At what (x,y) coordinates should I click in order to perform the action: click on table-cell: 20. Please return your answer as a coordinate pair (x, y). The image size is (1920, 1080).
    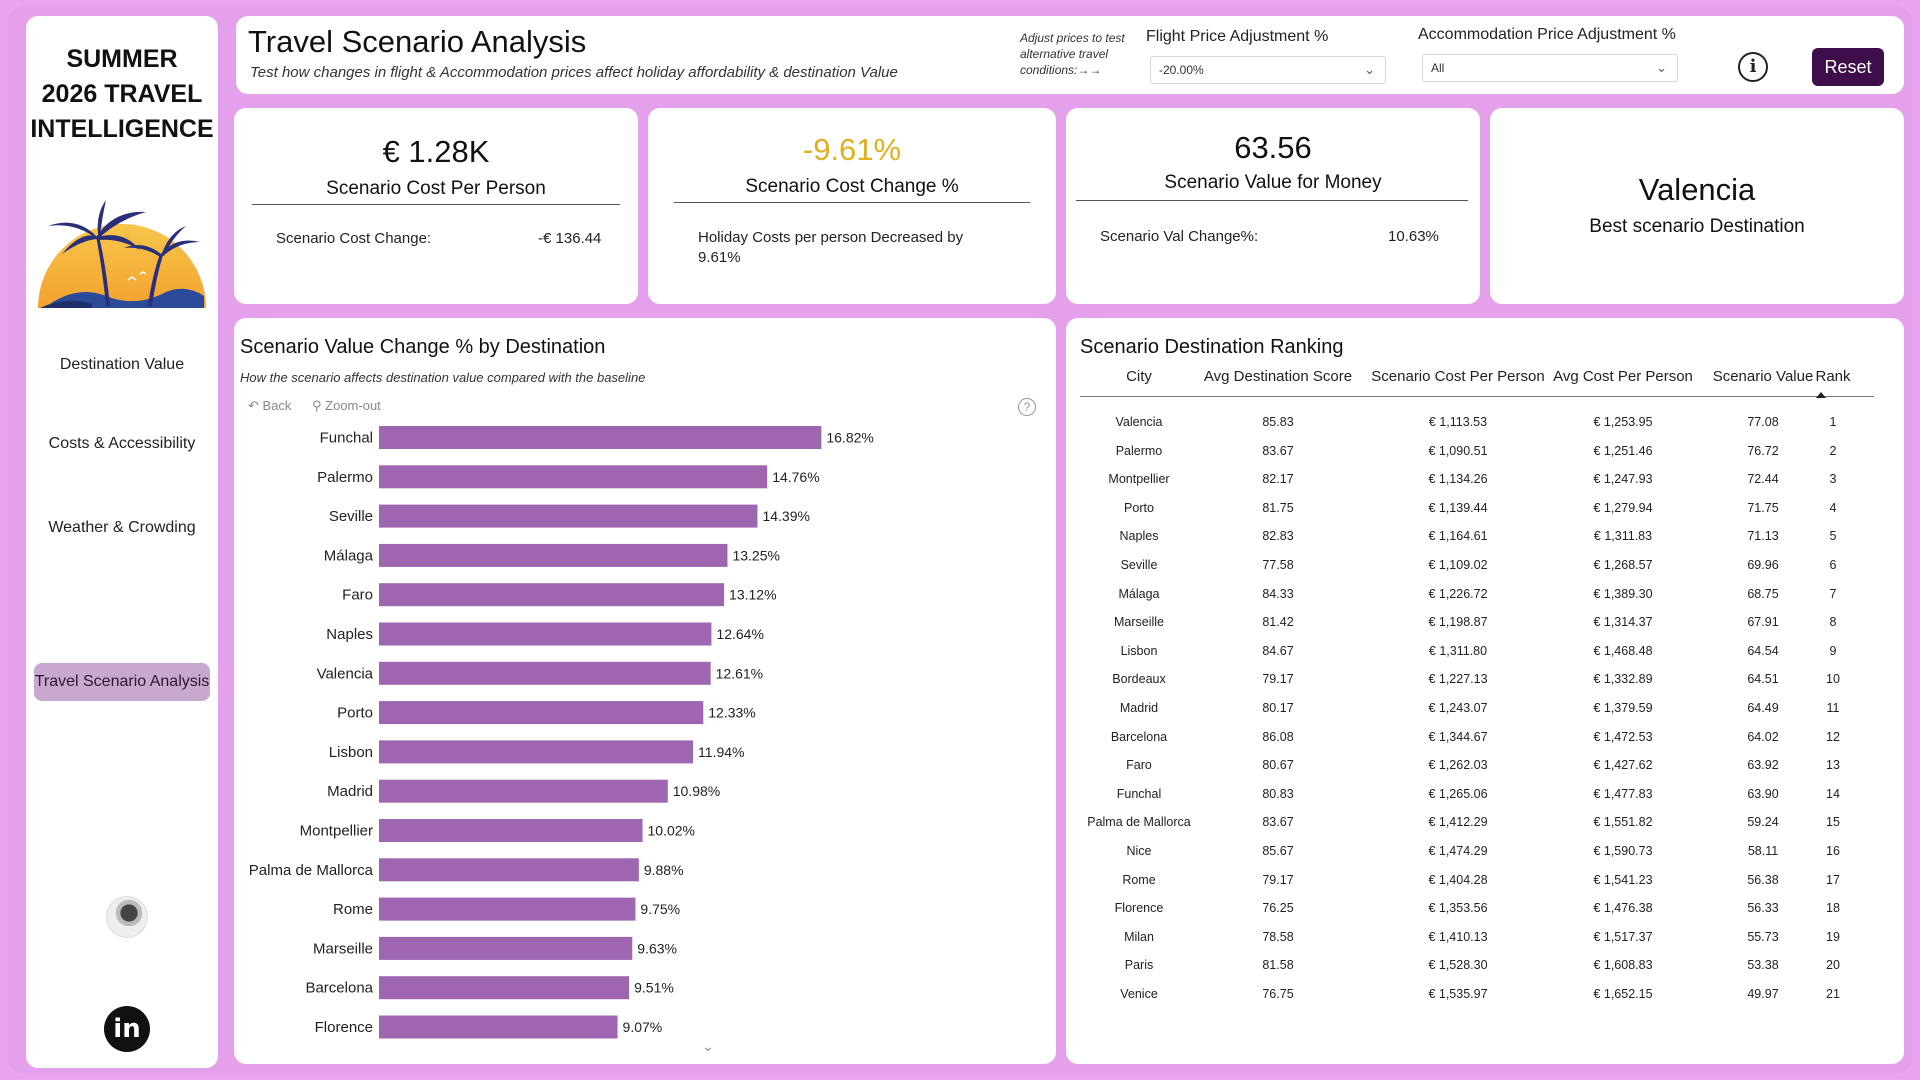
    Looking at the image, I should click on (1833, 965).